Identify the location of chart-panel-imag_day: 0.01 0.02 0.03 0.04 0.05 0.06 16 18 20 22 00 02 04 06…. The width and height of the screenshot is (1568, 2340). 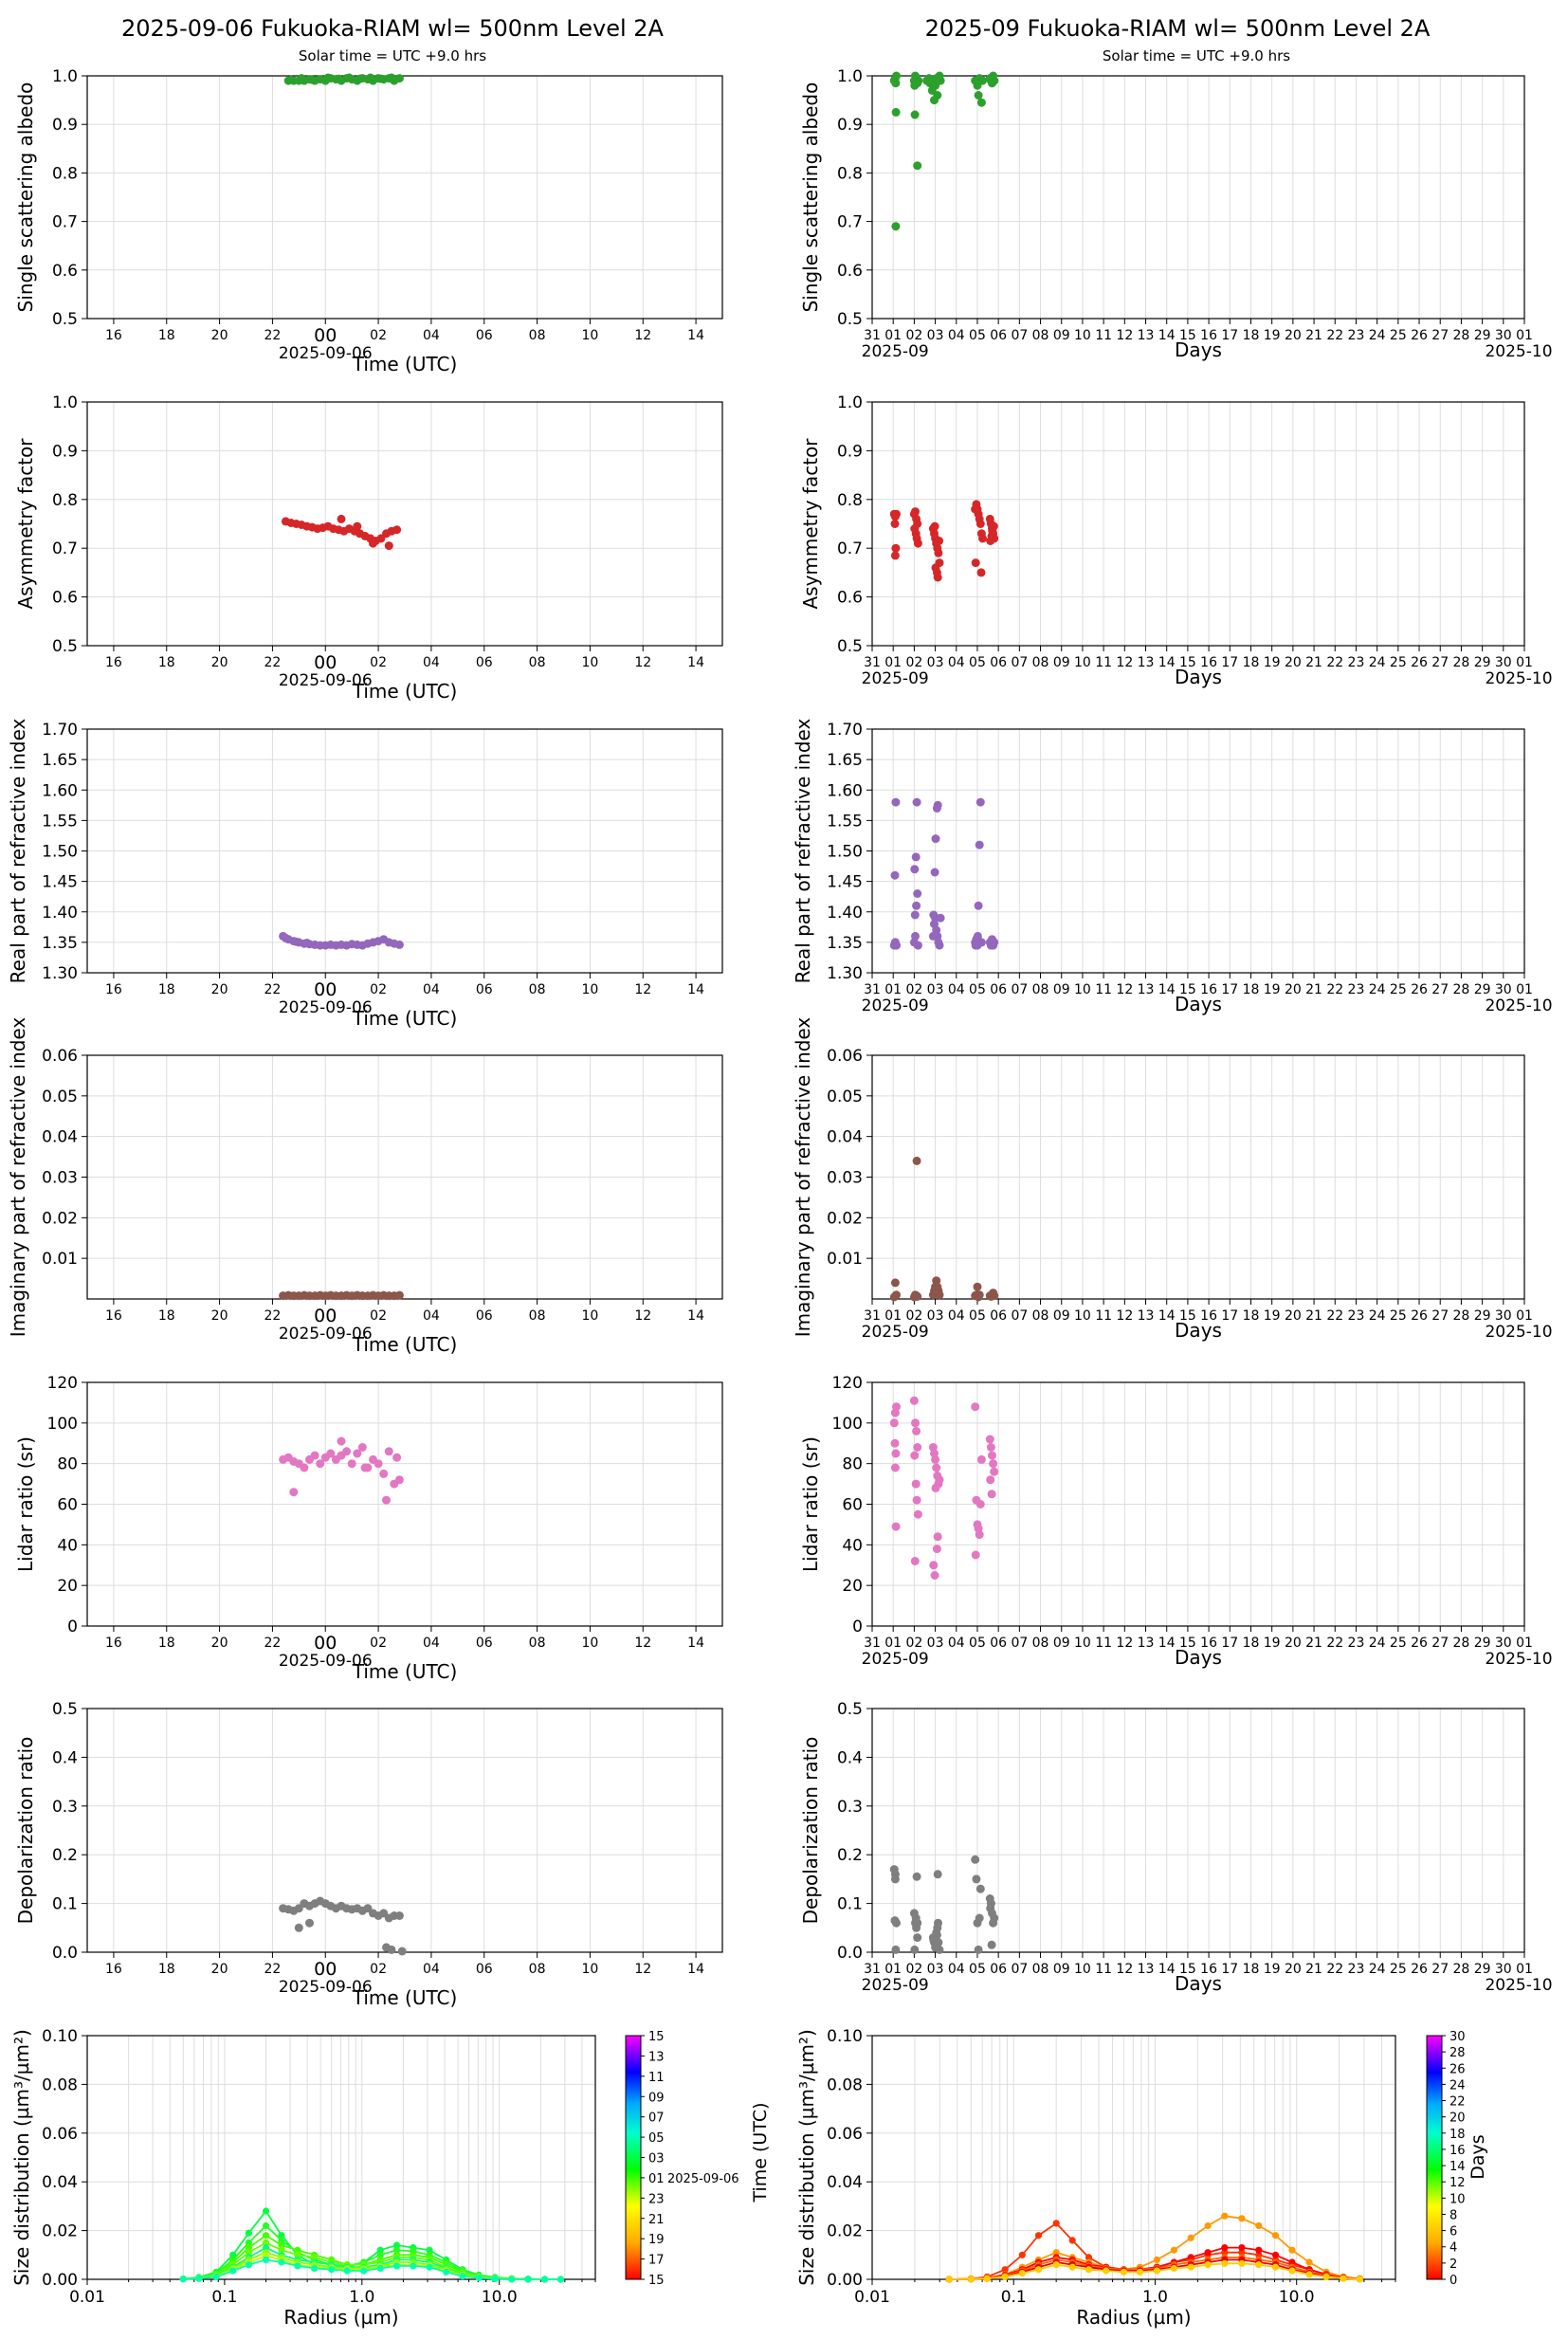
(365, 1186).